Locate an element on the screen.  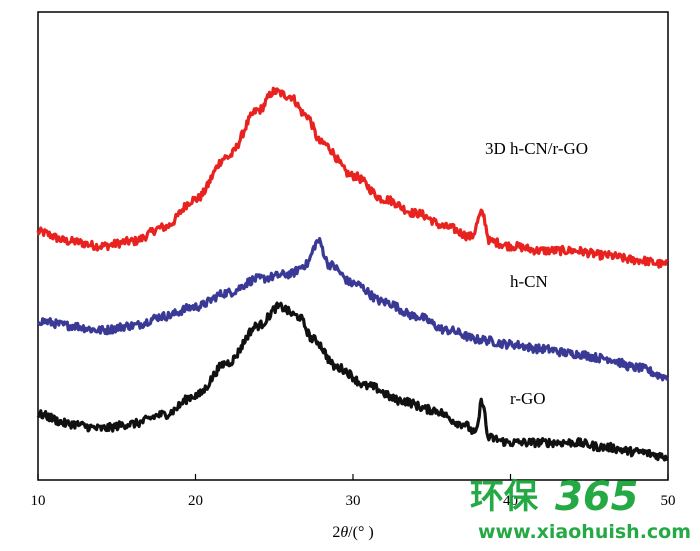
x-axis-title-theta: θ is located at coordinates (344, 532).